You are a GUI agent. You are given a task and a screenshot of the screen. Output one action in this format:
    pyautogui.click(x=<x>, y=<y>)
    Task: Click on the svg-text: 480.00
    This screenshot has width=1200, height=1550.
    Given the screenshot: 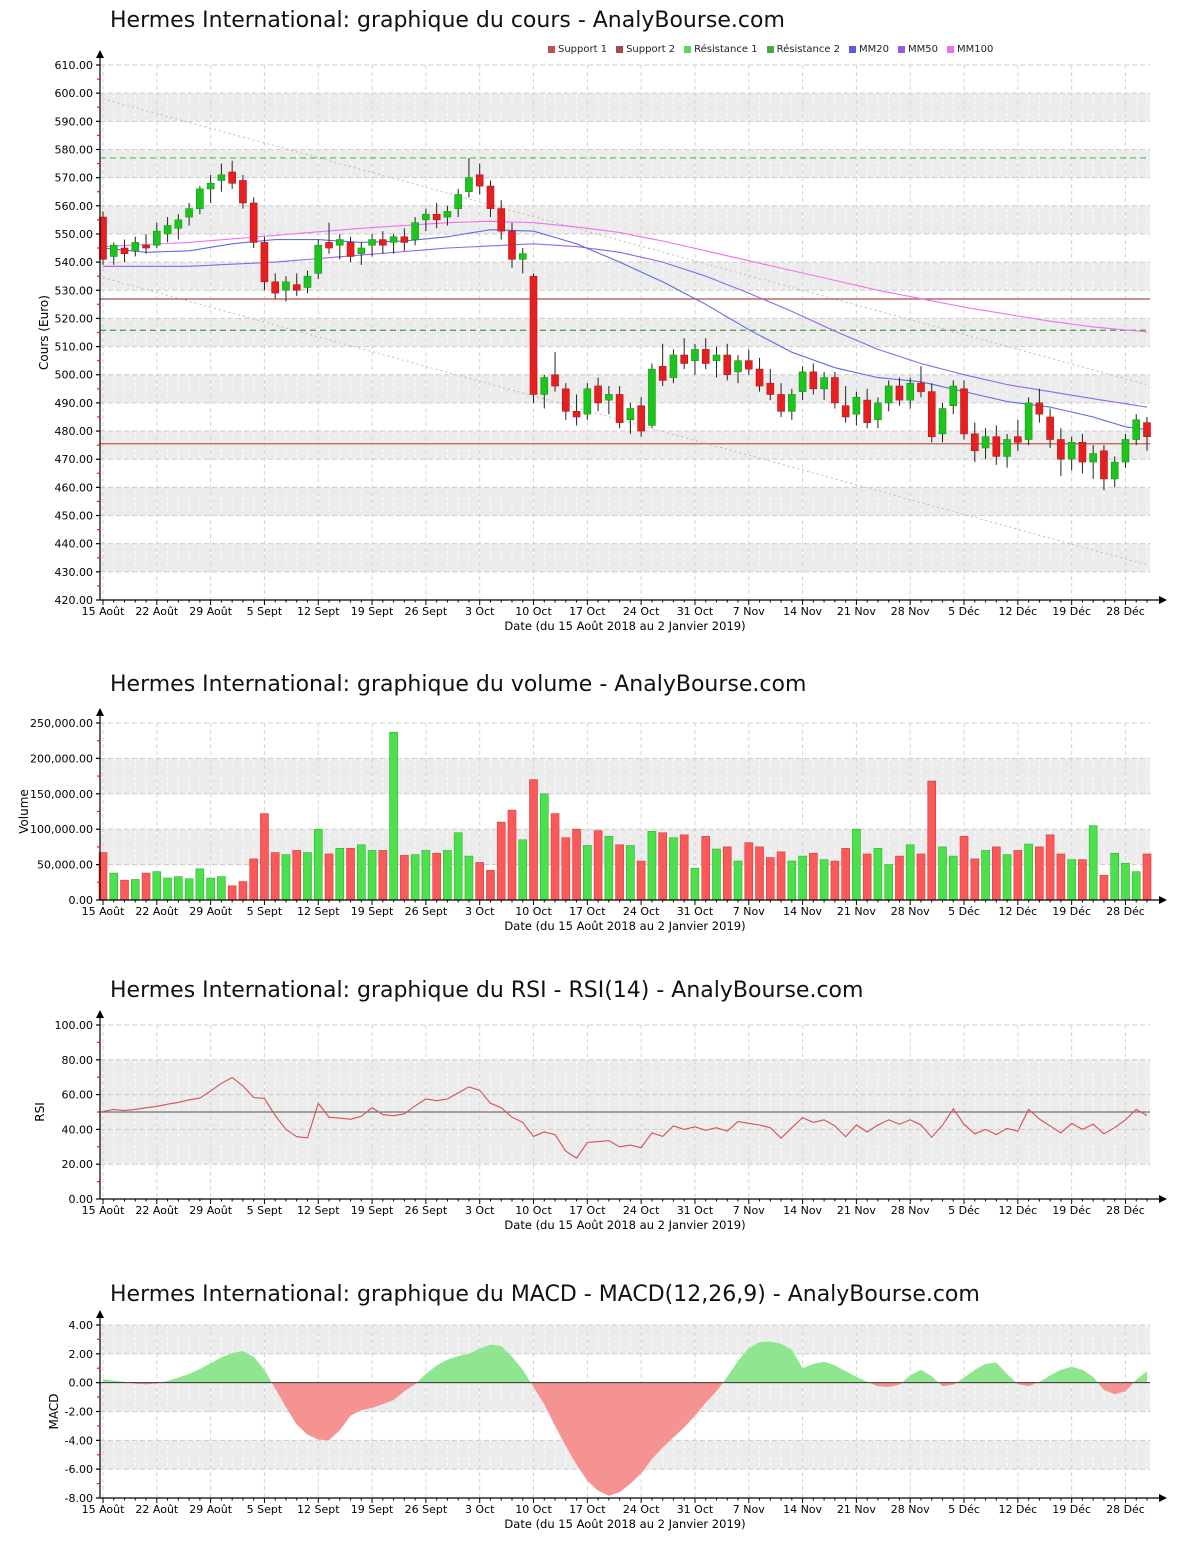 What is the action you would take?
    pyautogui.click(x=74, y=431)
    